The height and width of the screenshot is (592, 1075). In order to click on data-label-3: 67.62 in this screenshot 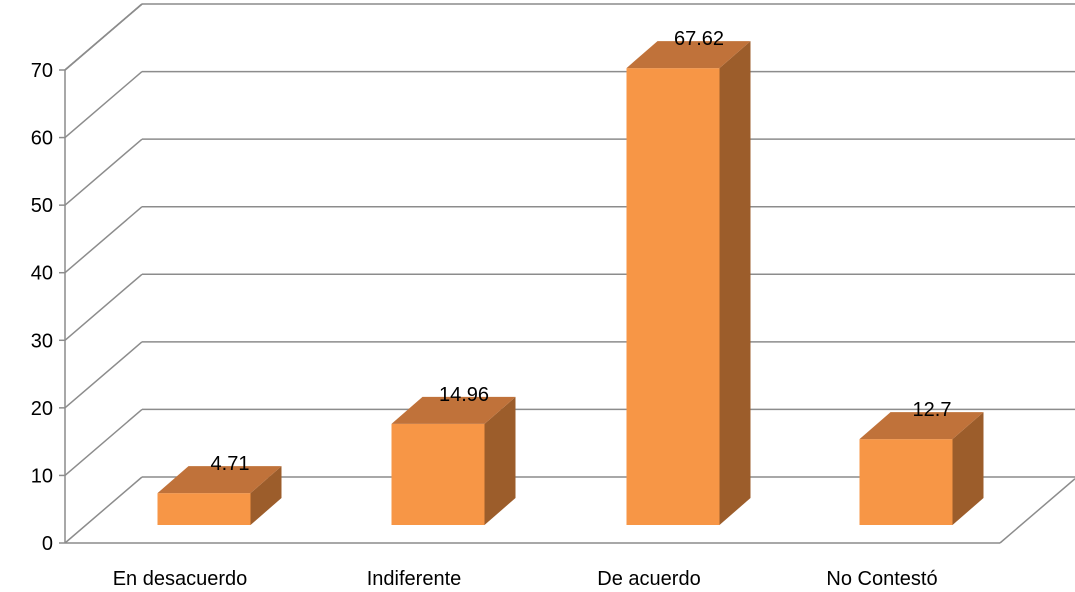, I will do `click(699, 39)`.